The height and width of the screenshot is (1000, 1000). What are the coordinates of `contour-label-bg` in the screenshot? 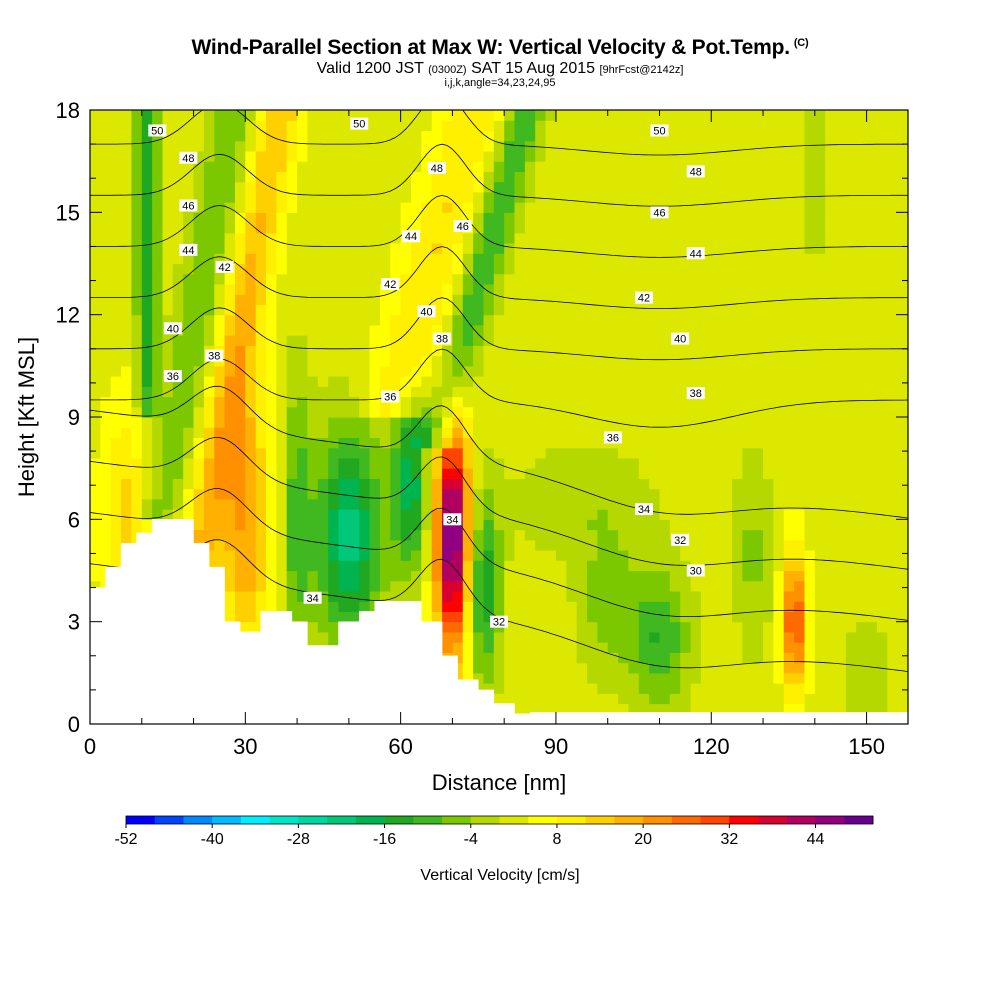 It's located at (499, 621).